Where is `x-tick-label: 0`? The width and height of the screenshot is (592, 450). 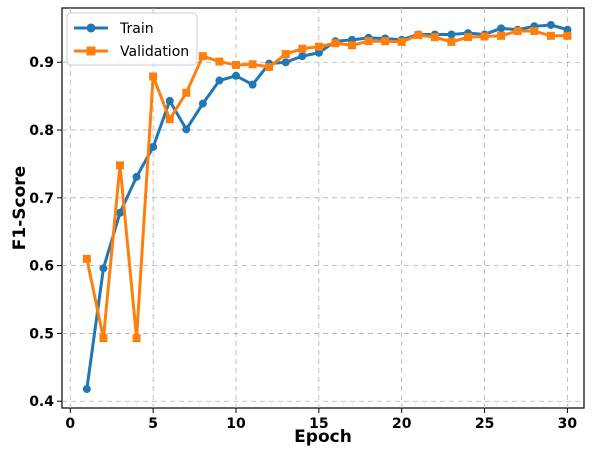 x-tick-label: 0 is located at coordinates (70, 424).